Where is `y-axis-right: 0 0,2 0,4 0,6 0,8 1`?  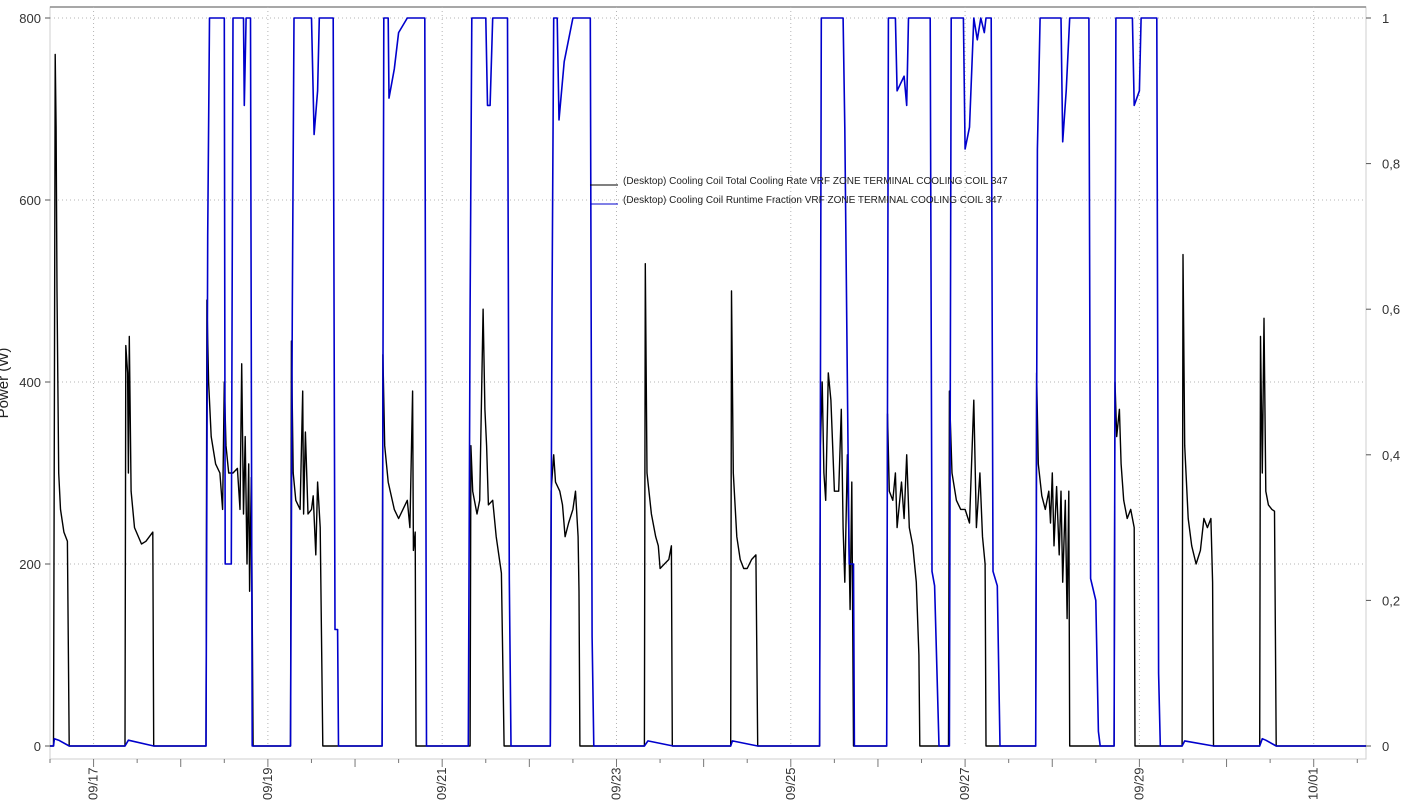 y-axis-right: 0 0,2 0,4 0,6 0,8 1 is located at coordinates (1383, 382).